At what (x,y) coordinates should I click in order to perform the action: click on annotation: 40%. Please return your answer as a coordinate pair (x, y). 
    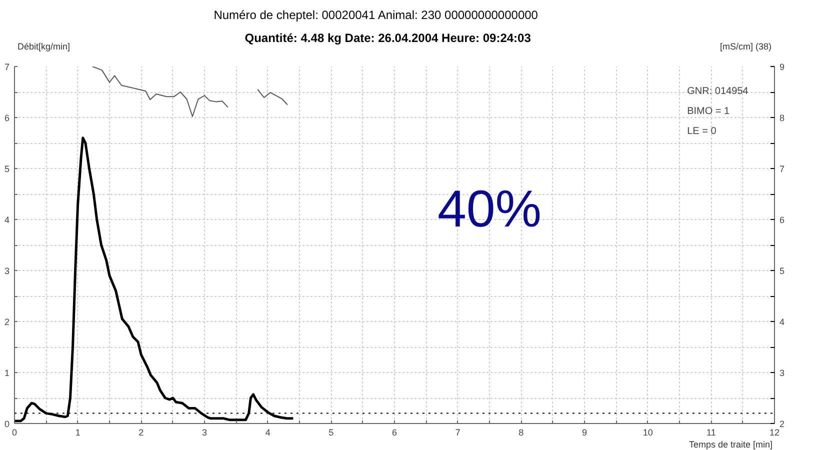
    Looking at the image, I should click on (489, 209).